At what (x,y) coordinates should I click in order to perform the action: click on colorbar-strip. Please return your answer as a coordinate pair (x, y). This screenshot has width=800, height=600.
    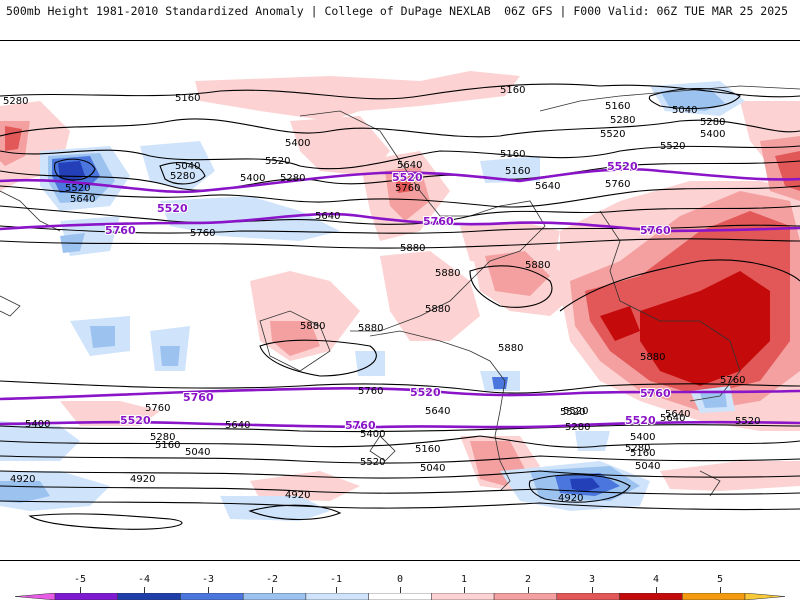
    Looking at the image, I should click on (400, 596).